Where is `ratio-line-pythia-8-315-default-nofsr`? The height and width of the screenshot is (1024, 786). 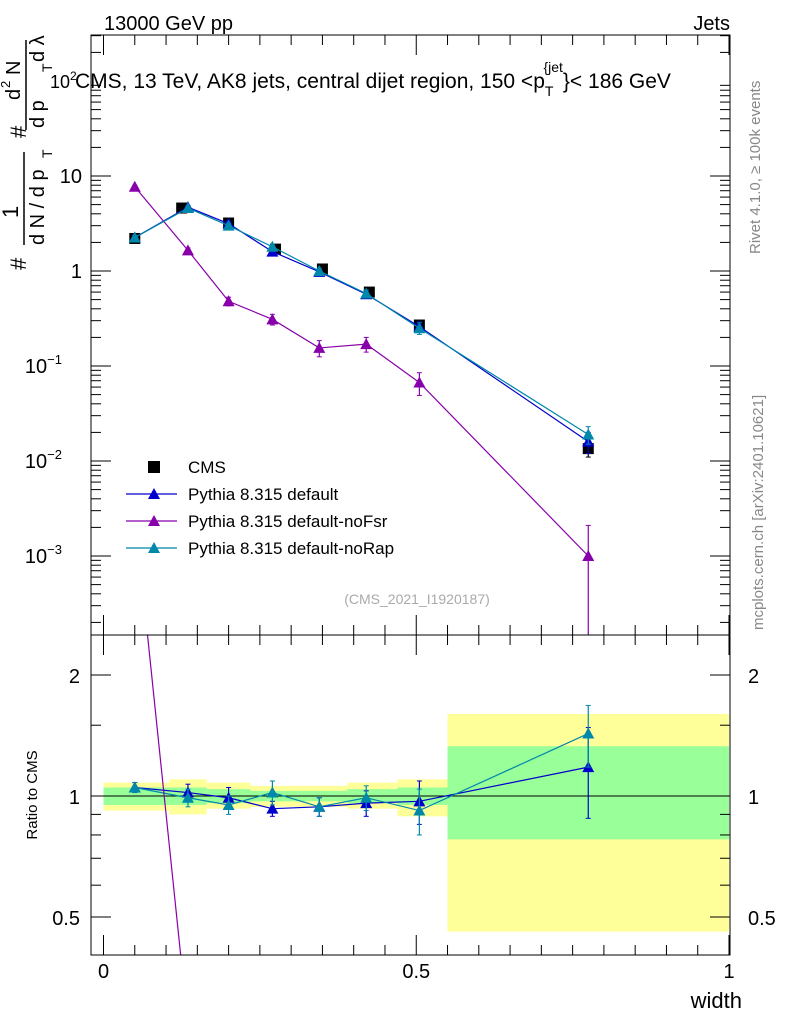
ratio-line-pythia-8-315-default-nofsr is located at coordinates (164, 795).